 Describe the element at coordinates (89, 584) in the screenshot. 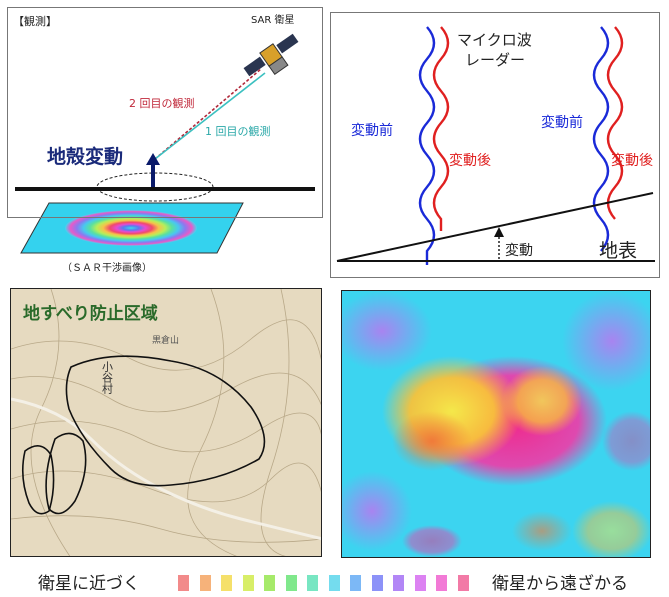

I see `approach-label: 衛星に近づく` at that location.